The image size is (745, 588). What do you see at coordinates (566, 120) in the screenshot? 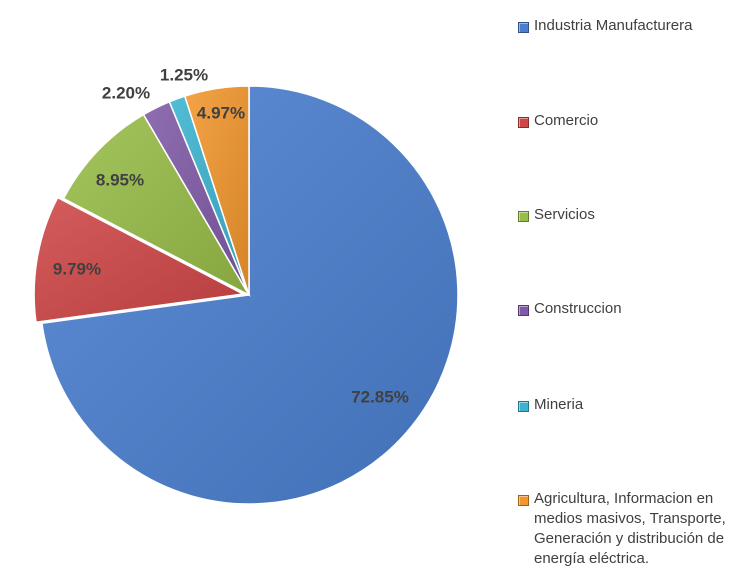
I see `legend-label: Comercio` at bounding box center [566, 120].